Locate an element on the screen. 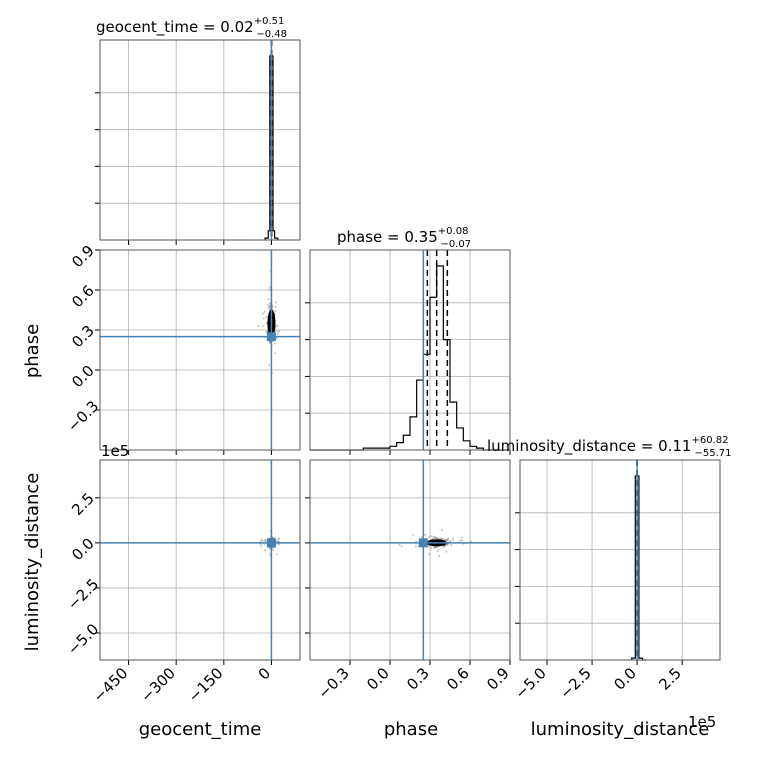 Image resolution: width=760 pixels, height=760 pixels. histogram-luminosity_distance is located at coordinates (639, 568).